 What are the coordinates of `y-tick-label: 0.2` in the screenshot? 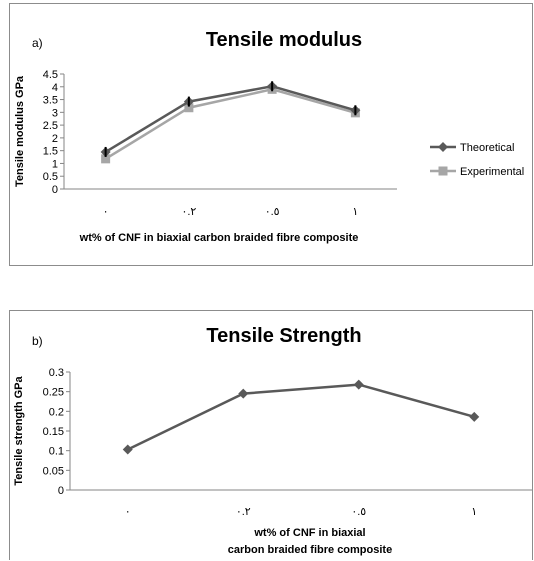 It's located at (56, 412).